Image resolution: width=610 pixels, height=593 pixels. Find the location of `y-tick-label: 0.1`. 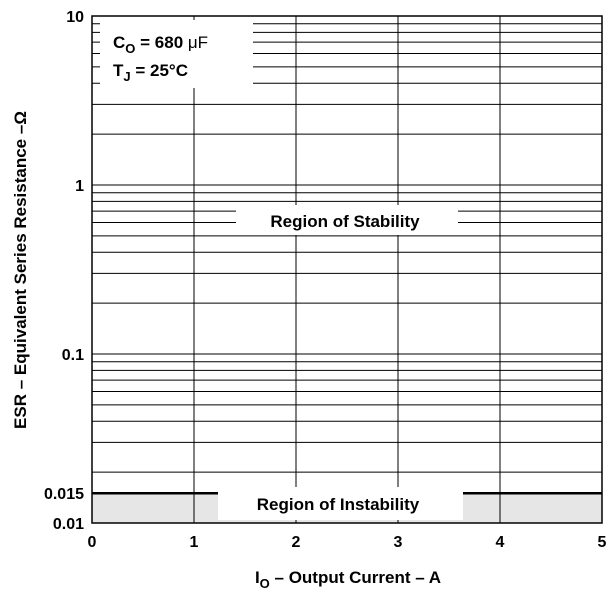

y-tick-label: 0.1 is located at coordinates (73, 355).